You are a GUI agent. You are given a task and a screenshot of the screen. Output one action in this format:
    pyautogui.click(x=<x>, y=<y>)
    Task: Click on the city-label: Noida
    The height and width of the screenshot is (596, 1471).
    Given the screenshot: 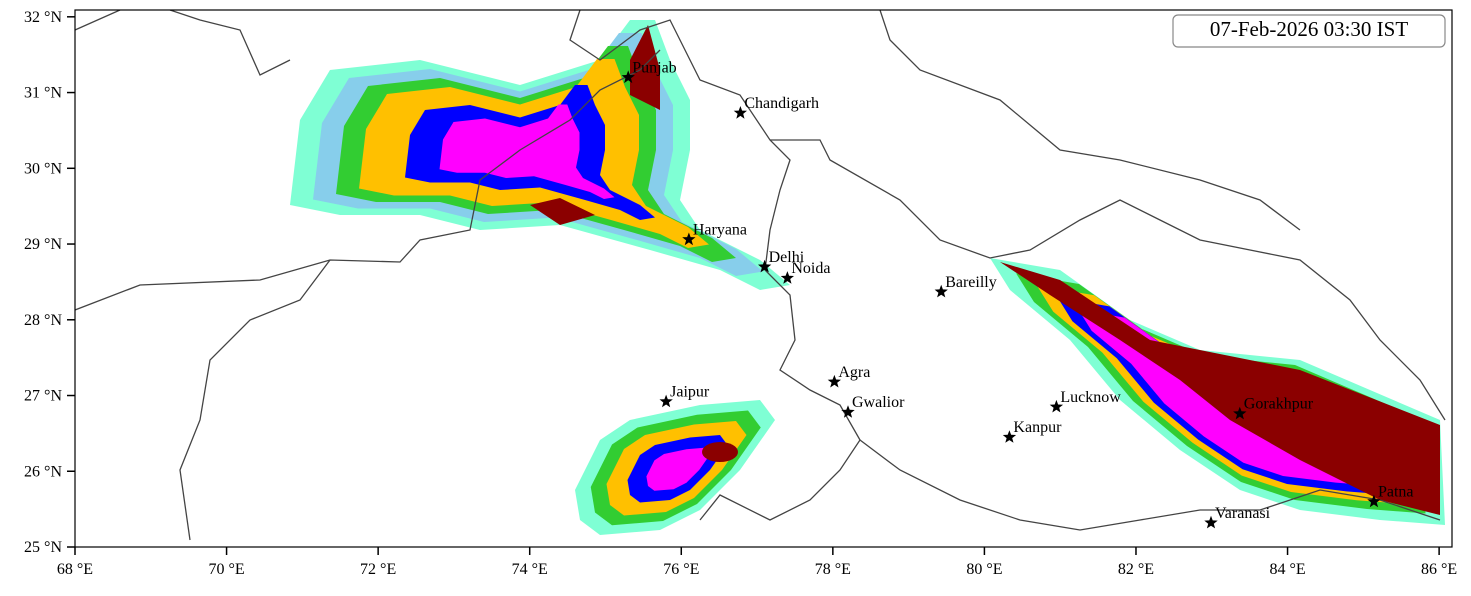 What is the action you would take?
    pyautogui.click(x=810, y=268)
    